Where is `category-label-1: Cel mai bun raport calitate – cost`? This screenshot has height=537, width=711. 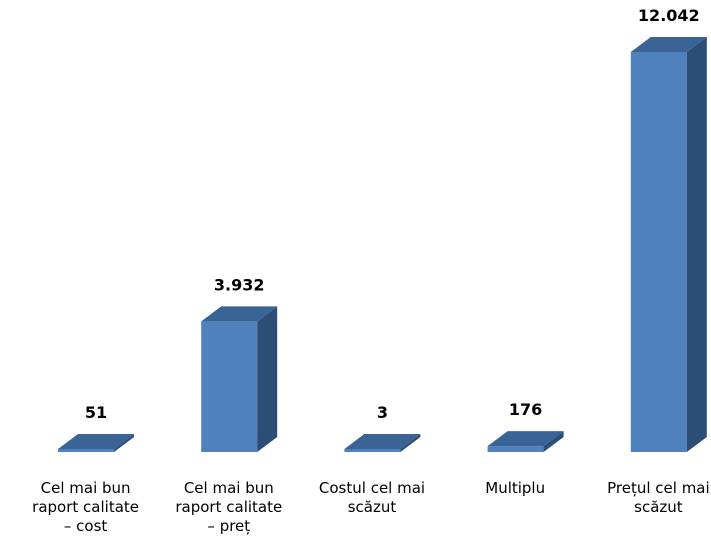 category-label-1: Cel mai bun raport calitate – cost is located at coordinates (85, 507).